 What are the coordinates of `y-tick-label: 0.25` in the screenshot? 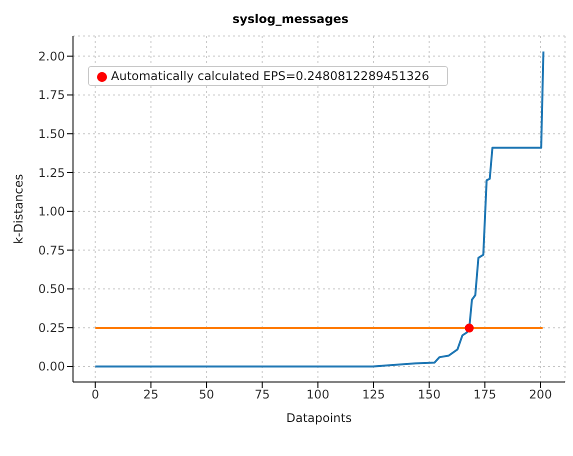 It's located at (51, 327).